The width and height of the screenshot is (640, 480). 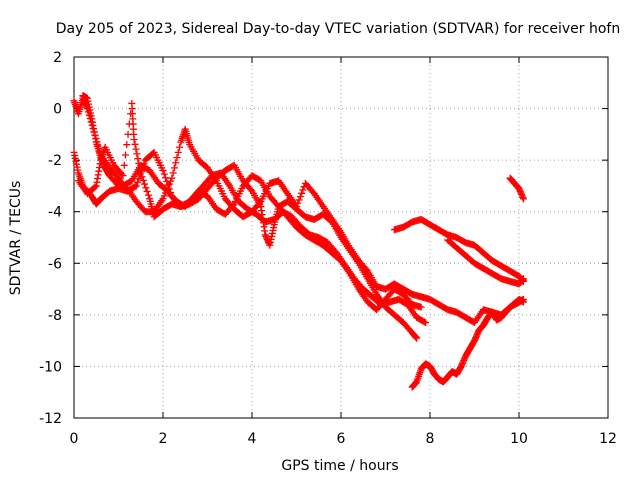 What do you see at coordinates (516, 188) in the screenshot?
I see `series-trace-h` at bounding box center [516, 188].